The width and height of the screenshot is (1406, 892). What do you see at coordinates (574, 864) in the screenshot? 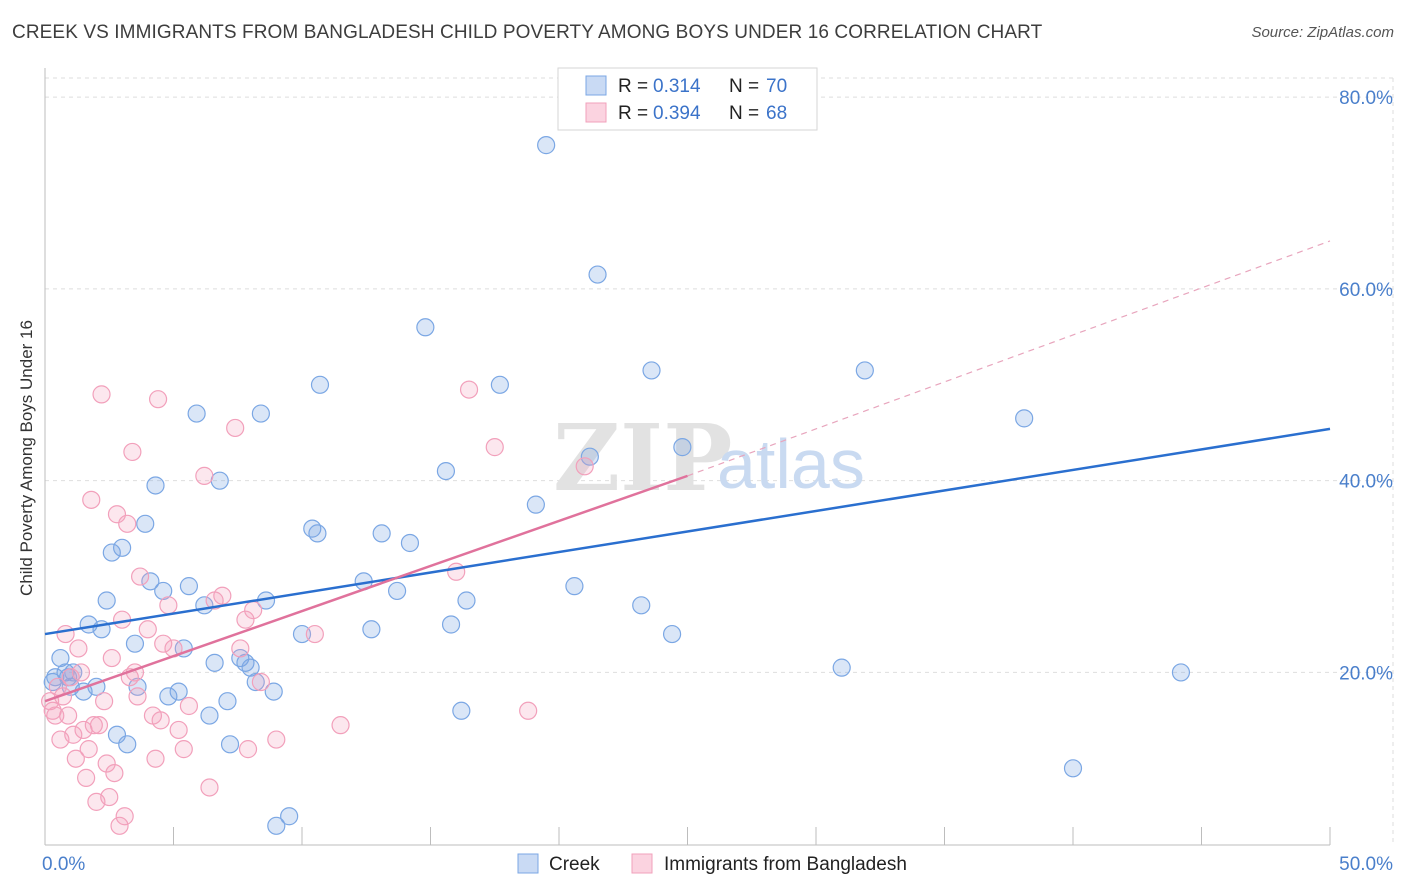
I see `bottom-legend-label-creek: Creek` at bounding box center [574, 864].